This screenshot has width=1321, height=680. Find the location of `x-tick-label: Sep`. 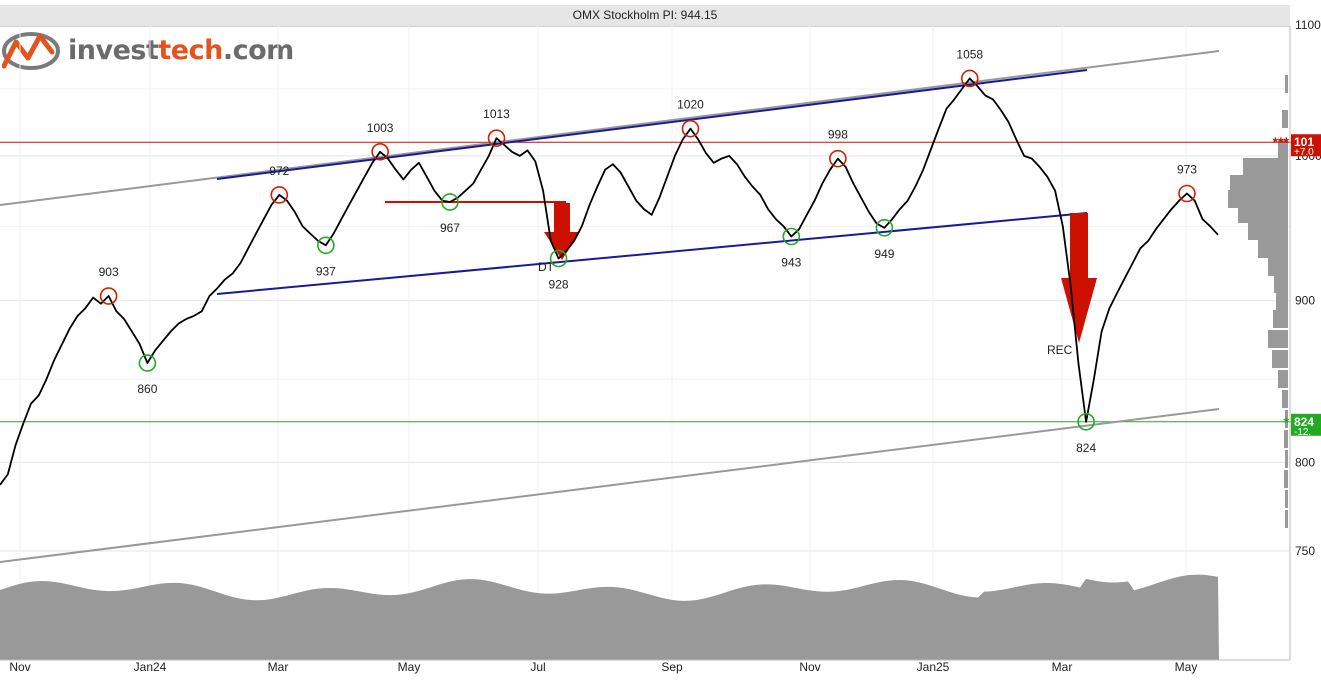

x-tick-label: Sep is located at coordinates (672, 667).